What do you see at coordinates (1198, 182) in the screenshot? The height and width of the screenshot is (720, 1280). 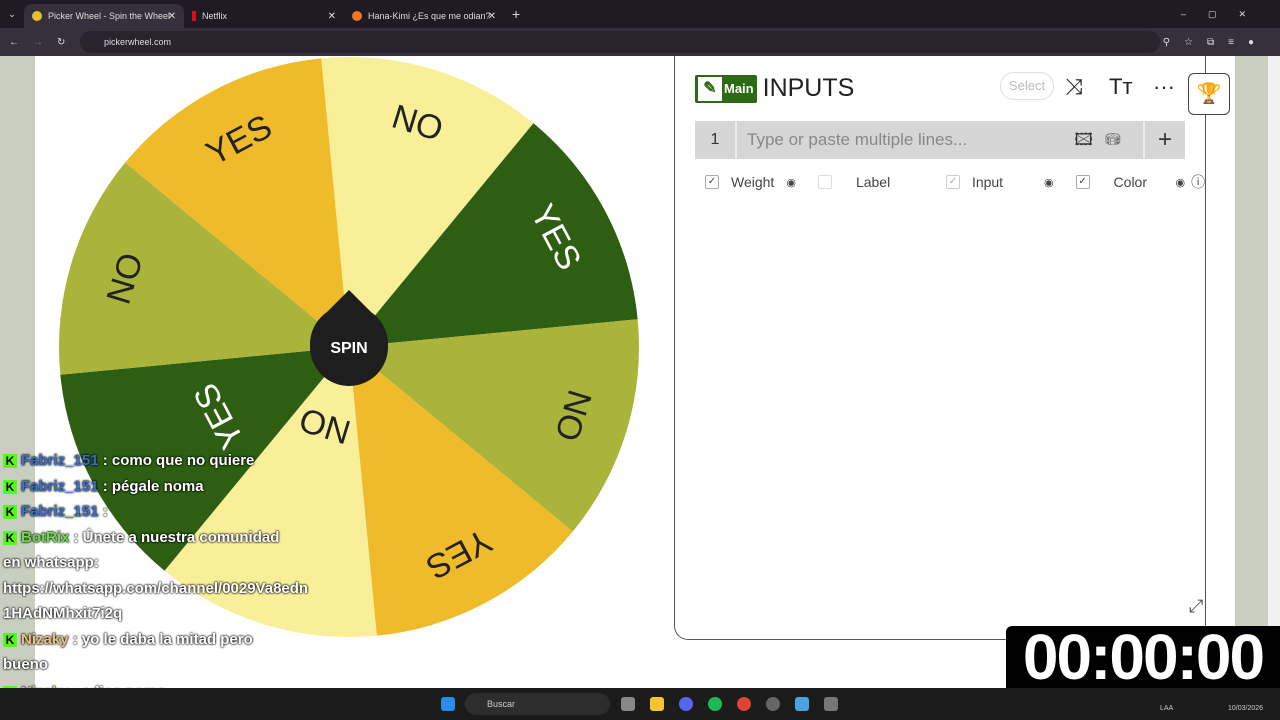 I see `info-icon: ⓘ` at bounding box center [1198, 182].